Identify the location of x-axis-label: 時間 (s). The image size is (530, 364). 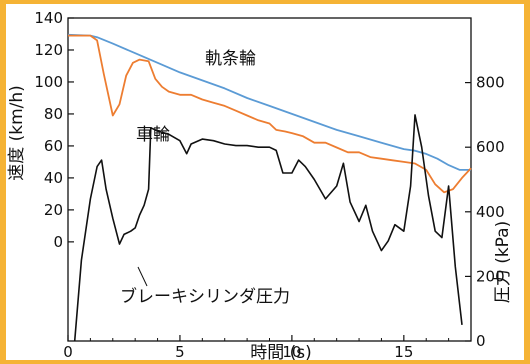
(281, 351).